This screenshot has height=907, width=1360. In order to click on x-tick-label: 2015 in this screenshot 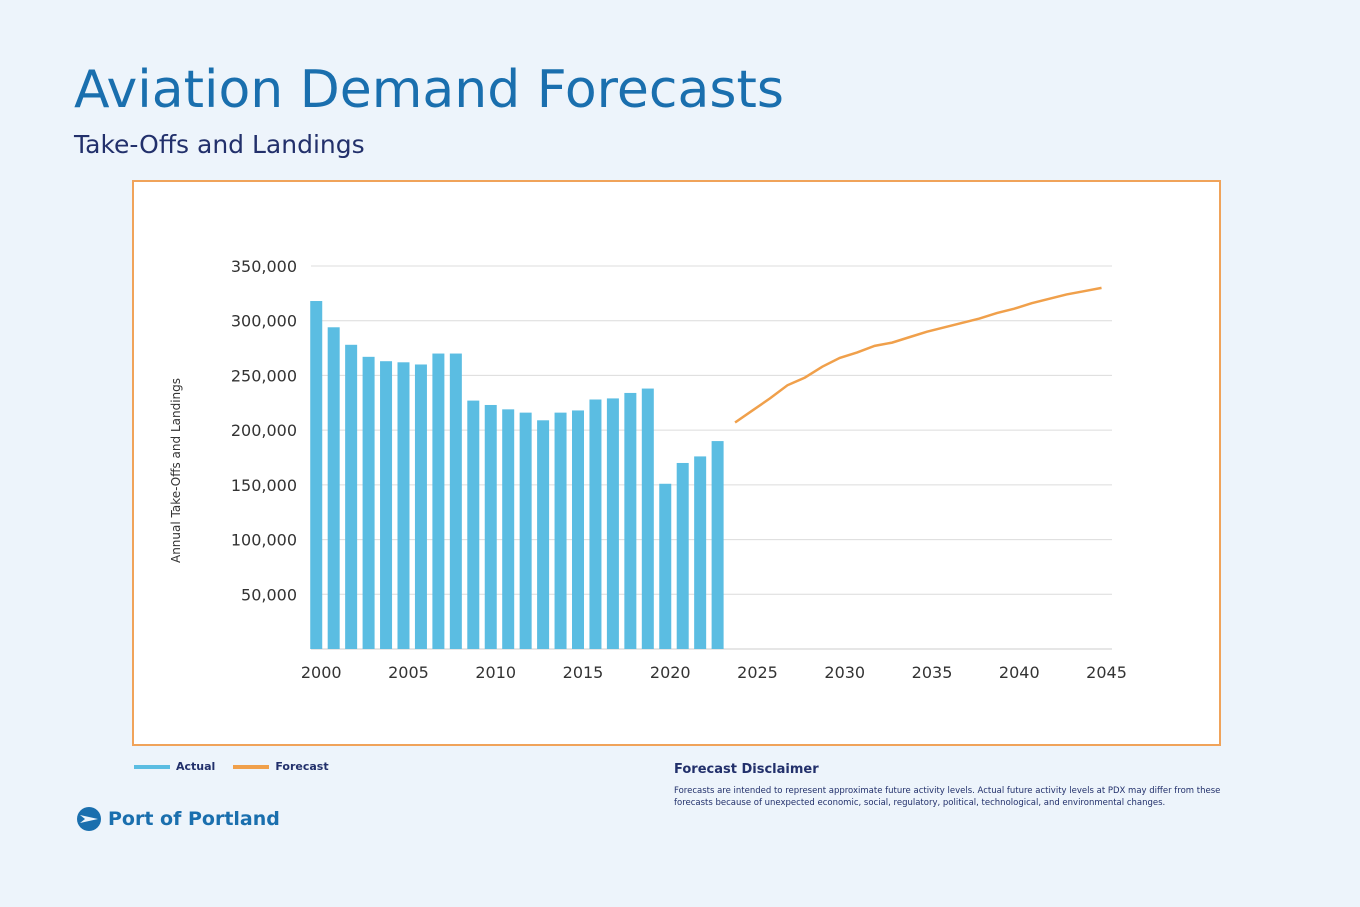, I will do `click(583, 672)`.